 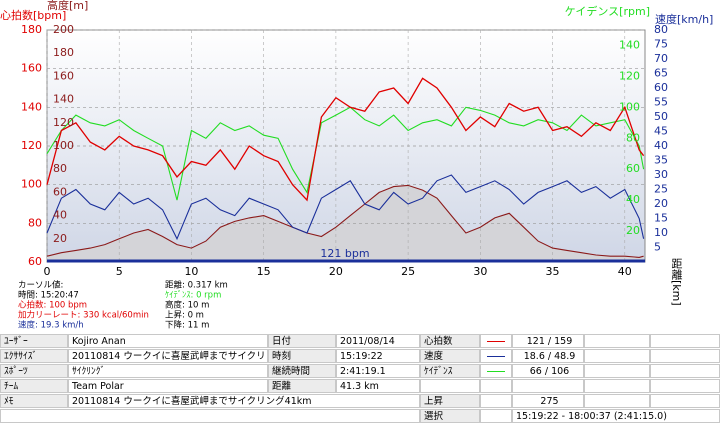 What do you see at coordinates (67, 6) in the screenshot?
I see `axis-title: 高度[m]` at bounding box center [67, 6].